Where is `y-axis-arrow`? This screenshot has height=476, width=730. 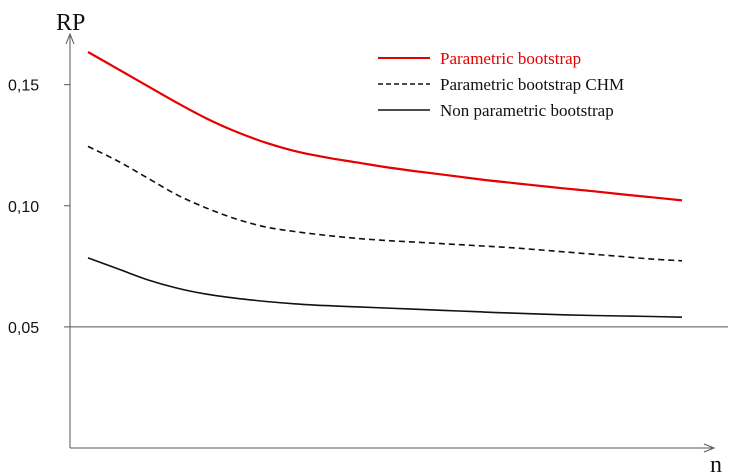
y-axis-arrow is located at coordinates (70, 38).